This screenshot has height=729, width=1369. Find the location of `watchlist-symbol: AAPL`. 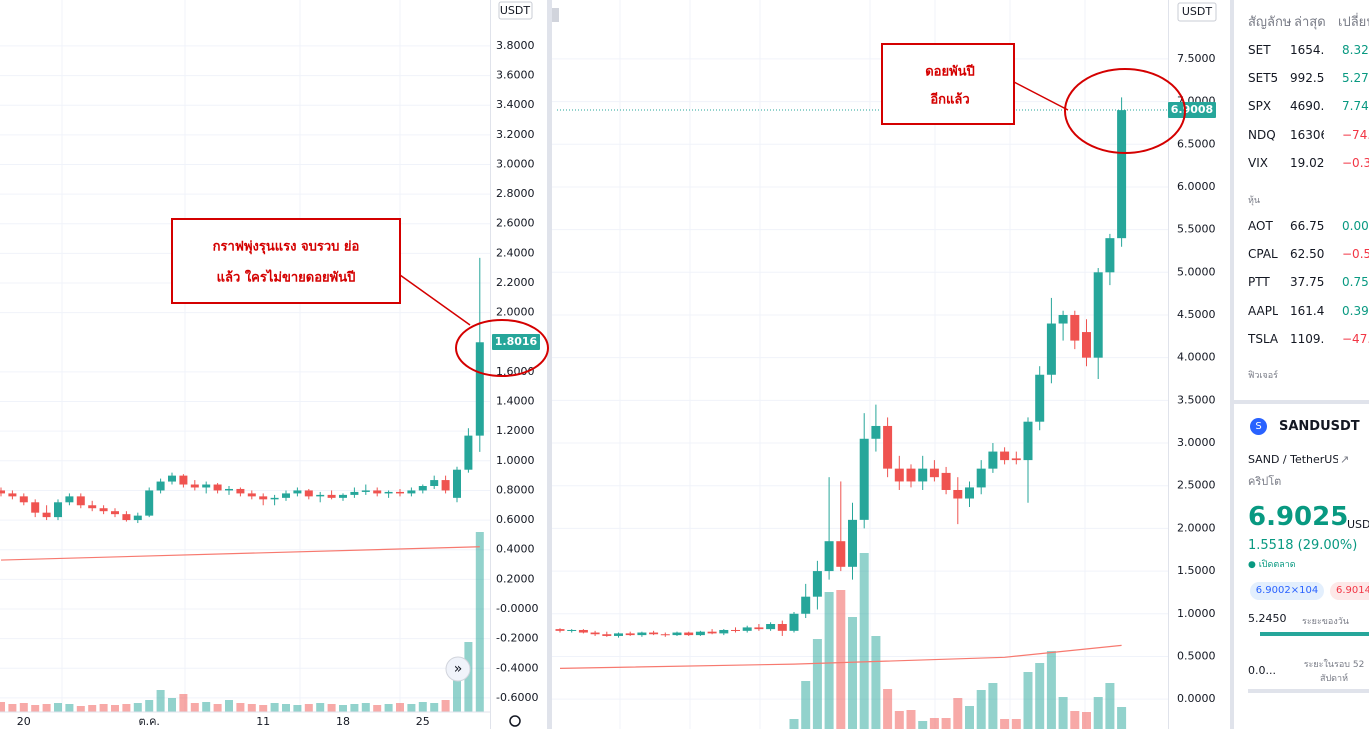

watchlist-symbol: AAPL is located at coordinates (1263, 310).